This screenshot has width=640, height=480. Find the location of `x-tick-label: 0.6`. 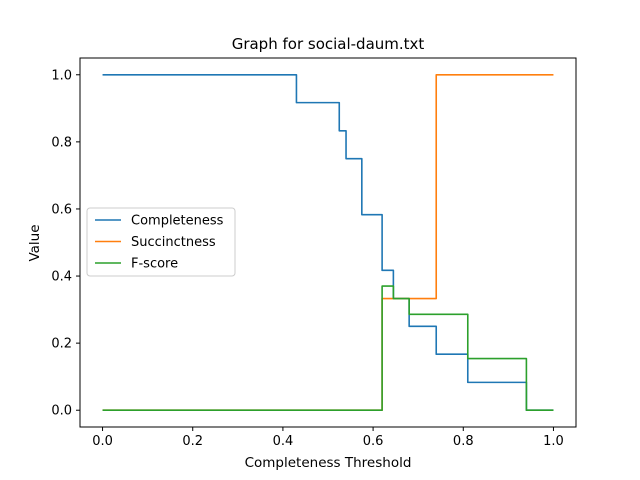

x-tick-label: 0.6 is located at coordinates (373, 441).